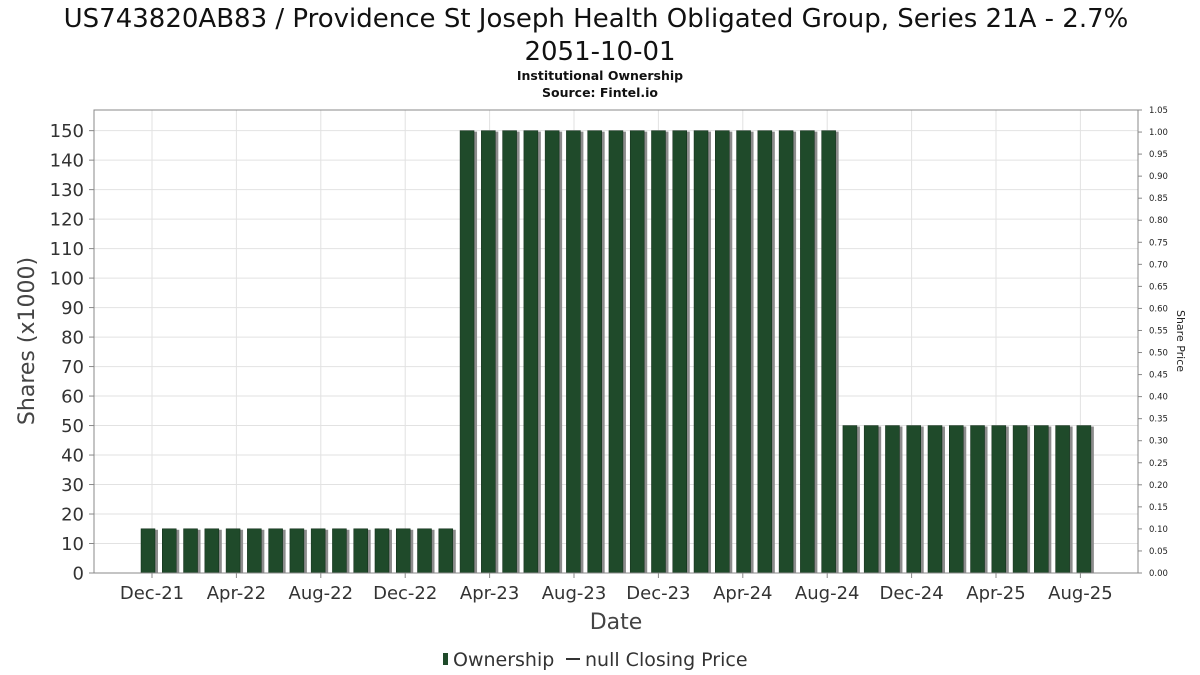 Image resolution: width=1200 pixels, height=675 pixels. Describe the element at coordinates (1158, 486) in the screenshot. I see `y2-tick-label: 0.20` at that location.